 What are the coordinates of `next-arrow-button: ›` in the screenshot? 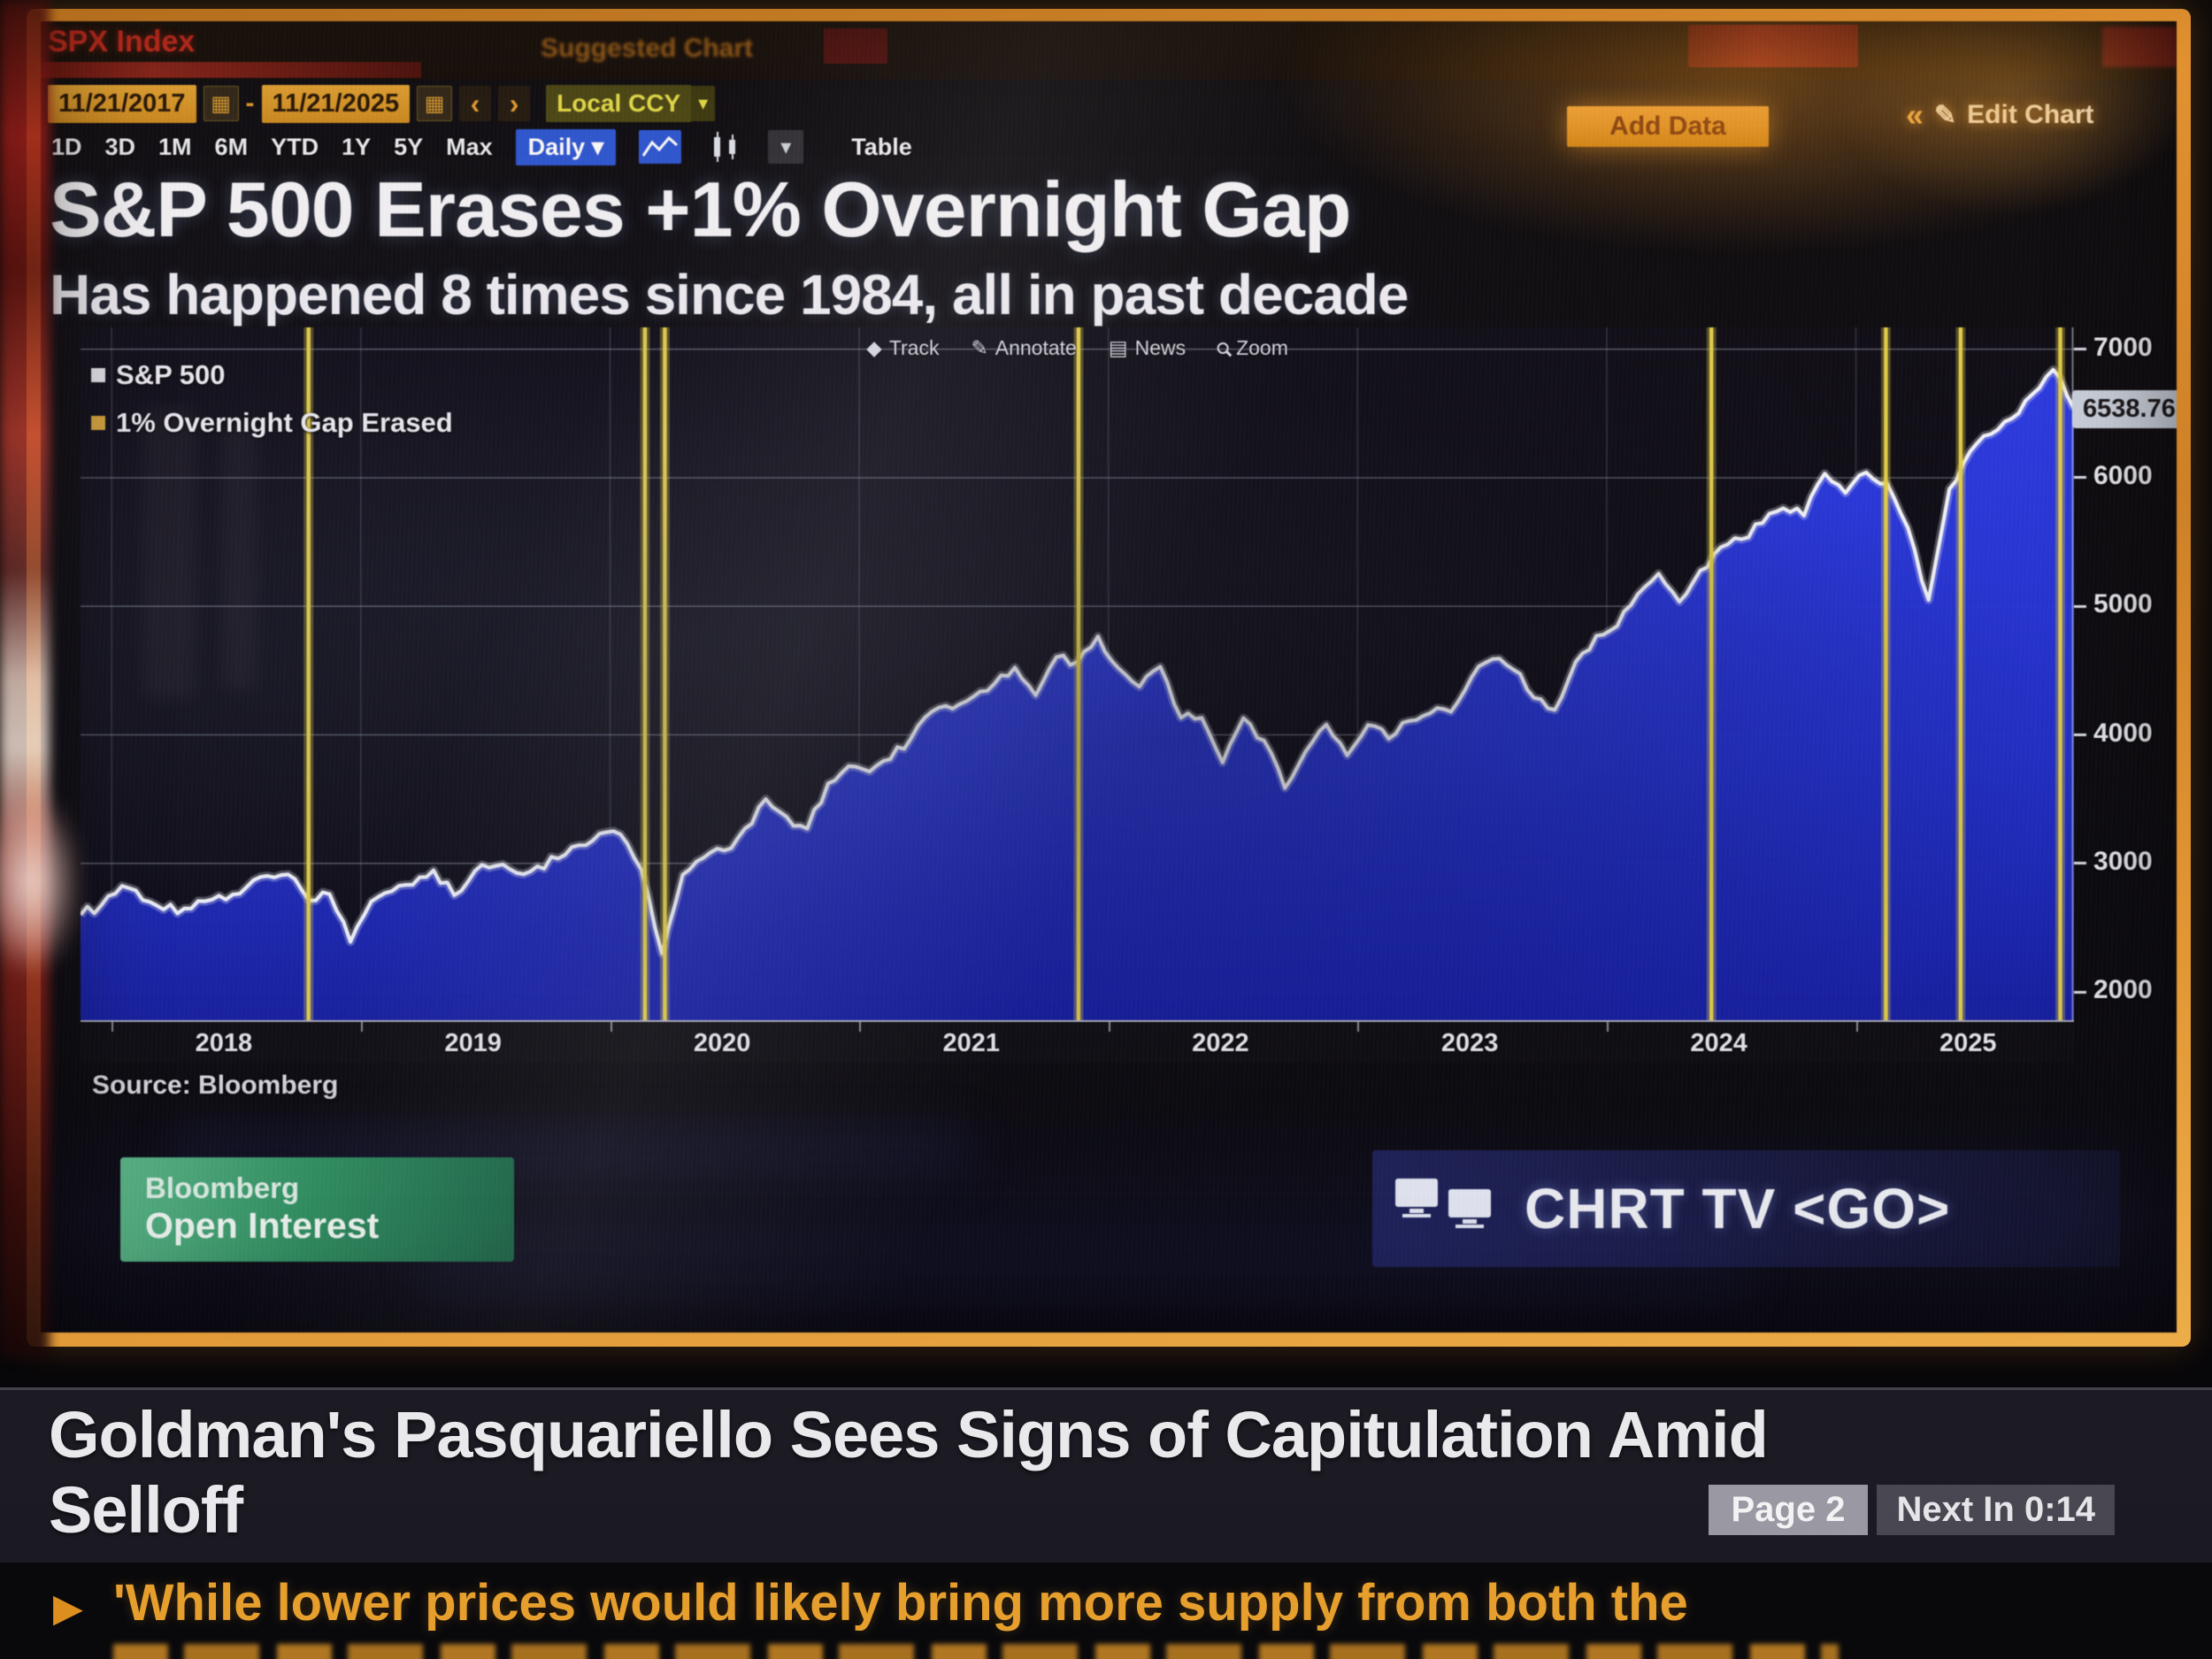 It's located at (514, 104).